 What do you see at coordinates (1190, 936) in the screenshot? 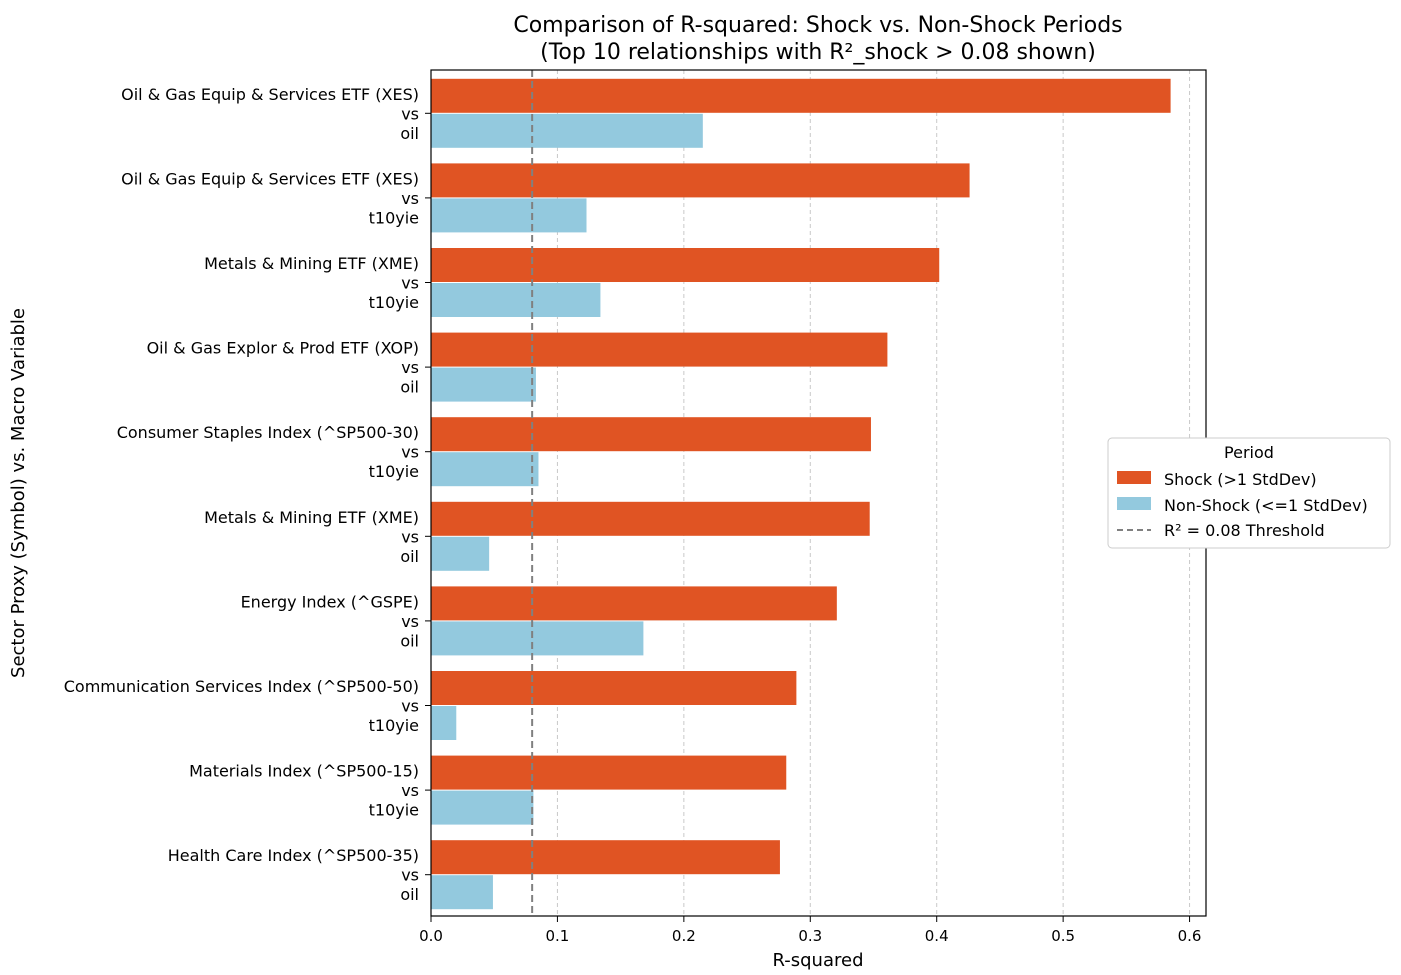
I see `x-tick-label: 0.6` at bounding box center [1190, 936].